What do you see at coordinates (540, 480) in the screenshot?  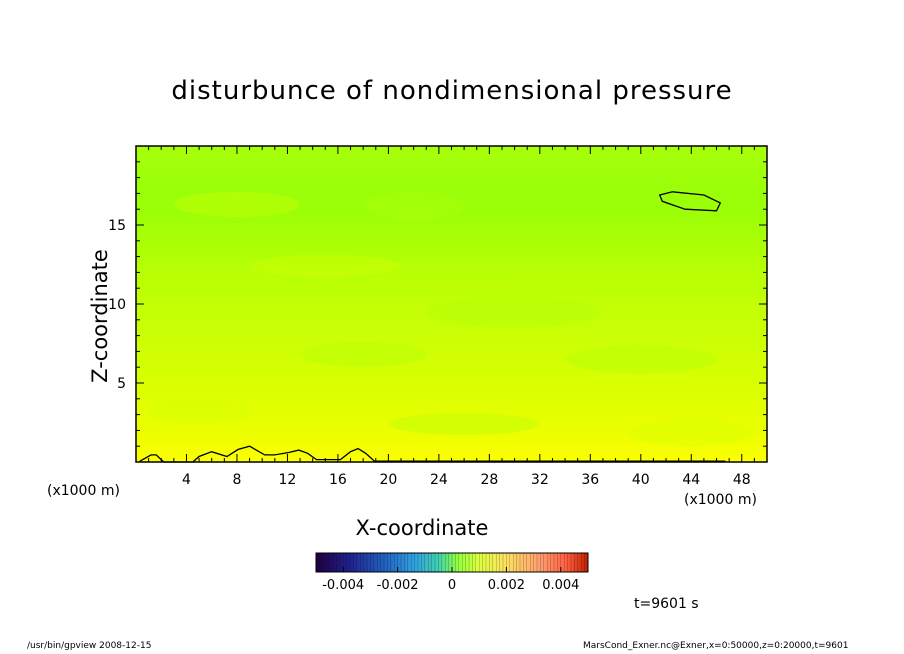 I see `x-tick-label: 32` at bounding box center [540, 480].